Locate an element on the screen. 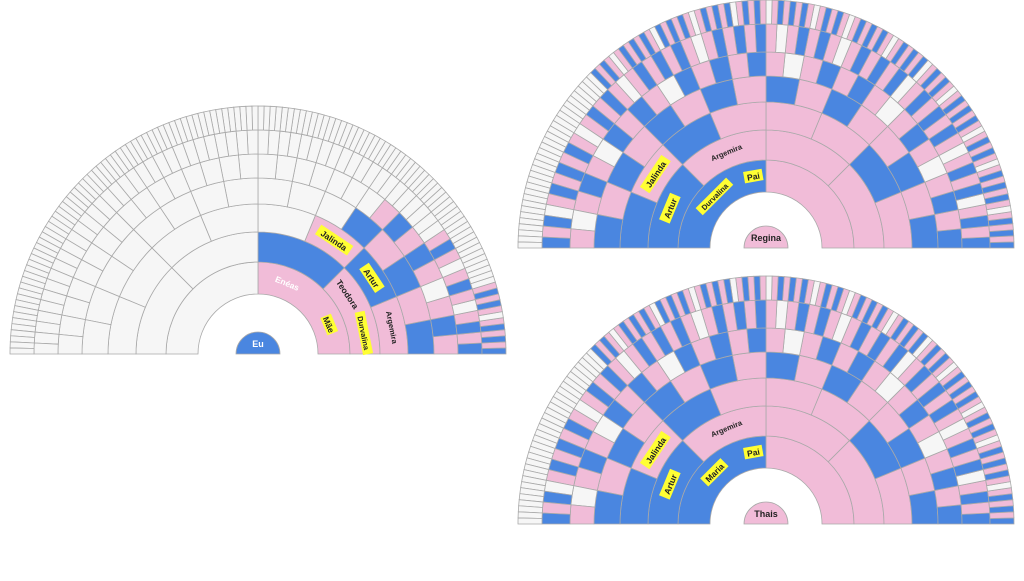 The image size is (1024, 581). center-person-label: Thais is located at coordinates (766, 514).